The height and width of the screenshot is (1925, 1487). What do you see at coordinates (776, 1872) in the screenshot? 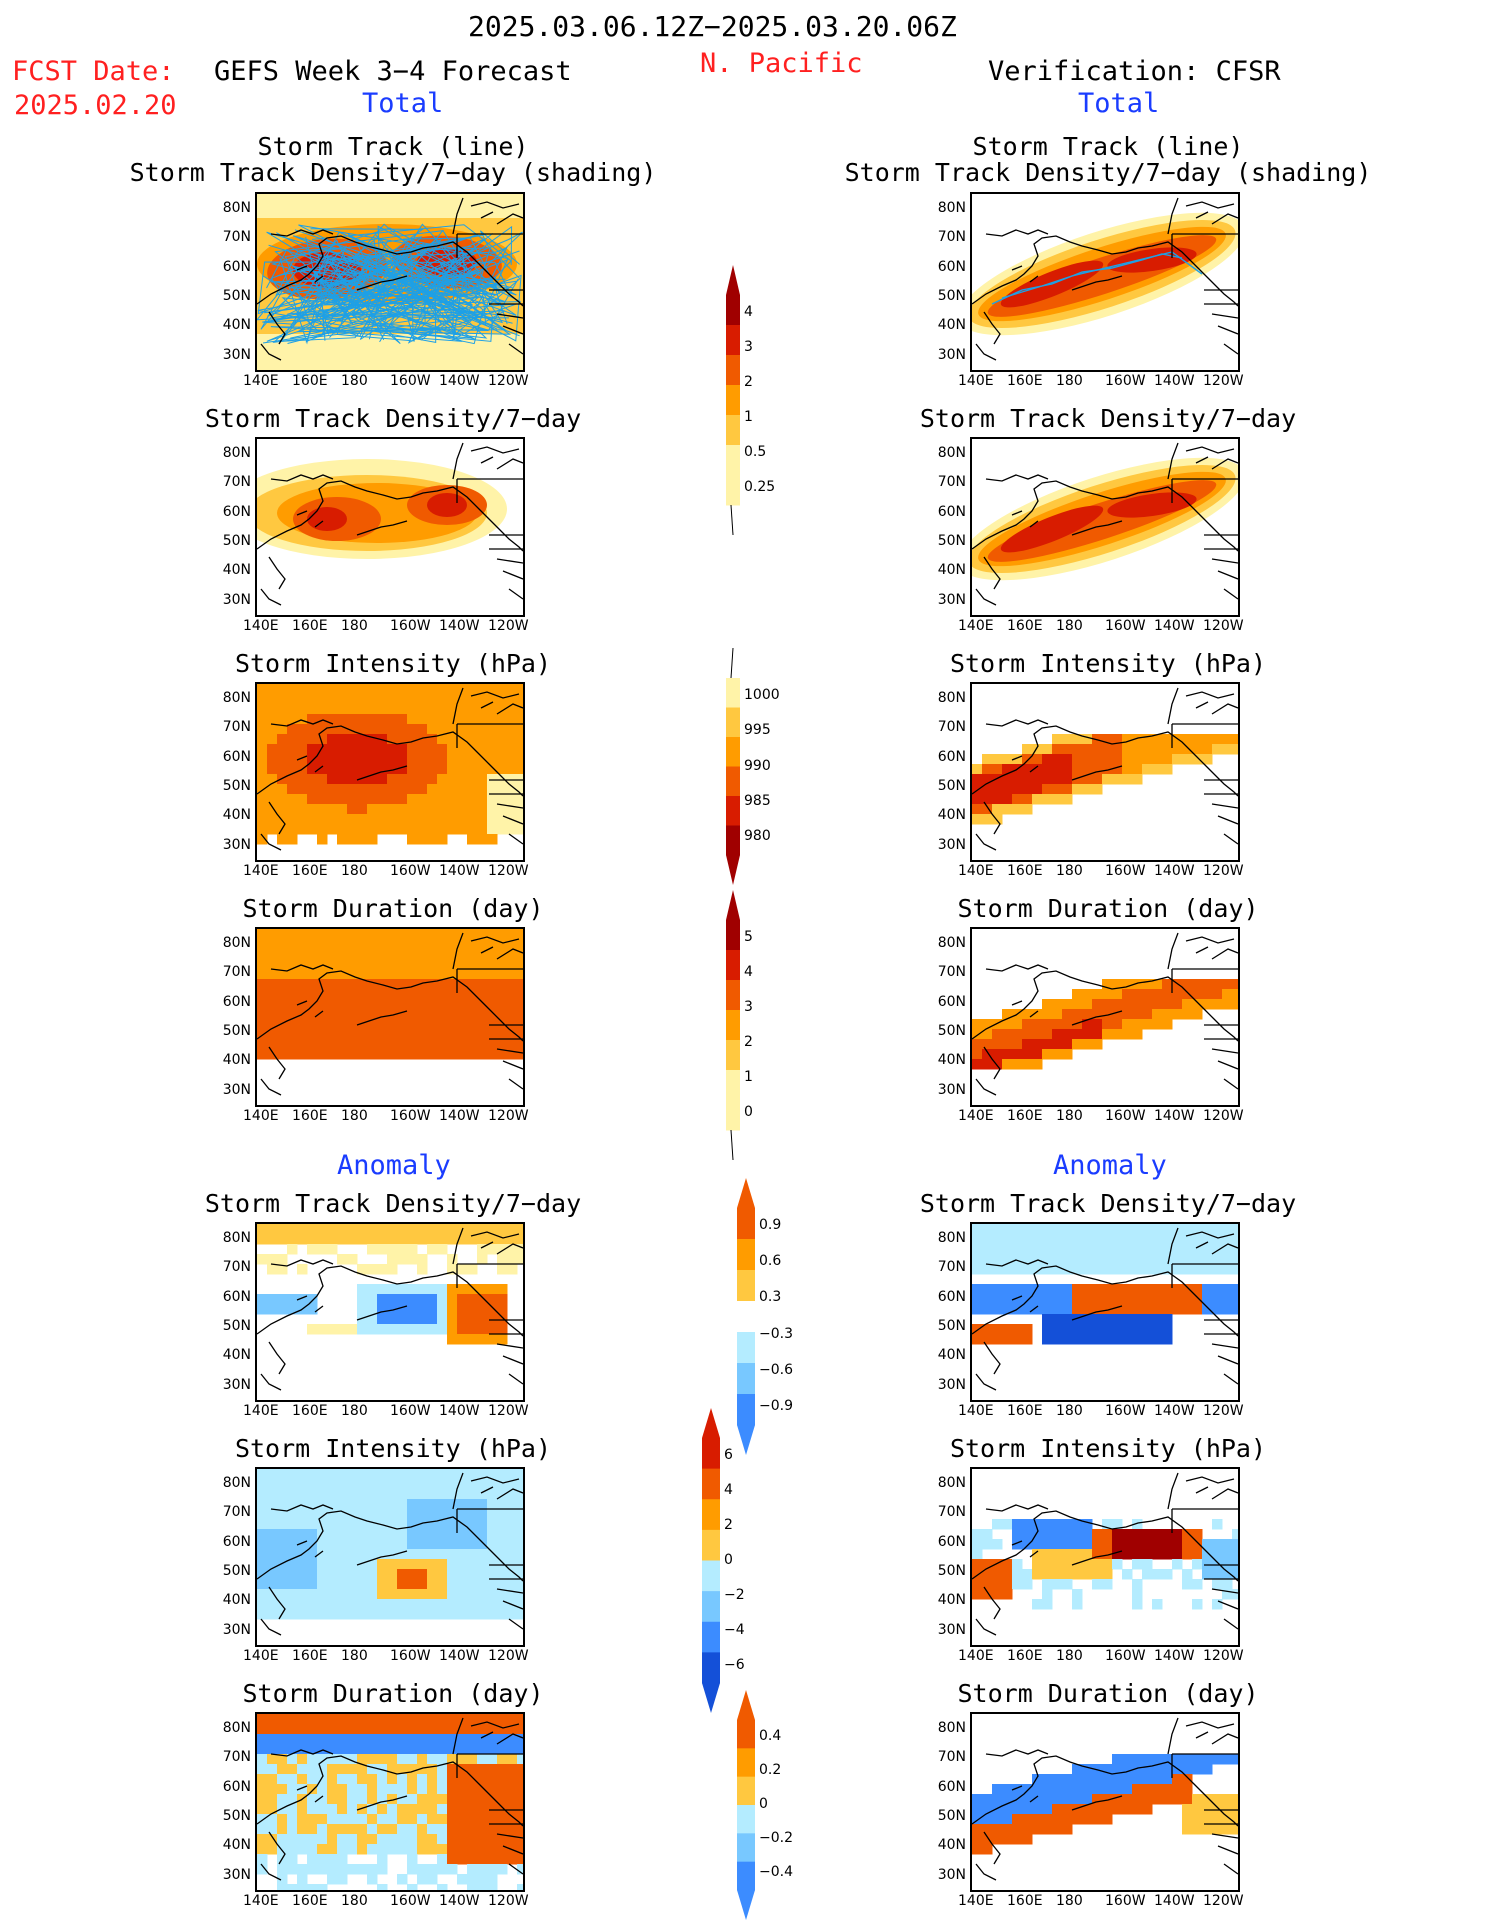
I see `colorbar-tick-label: −0.4` at bounding box center [776, 1872].